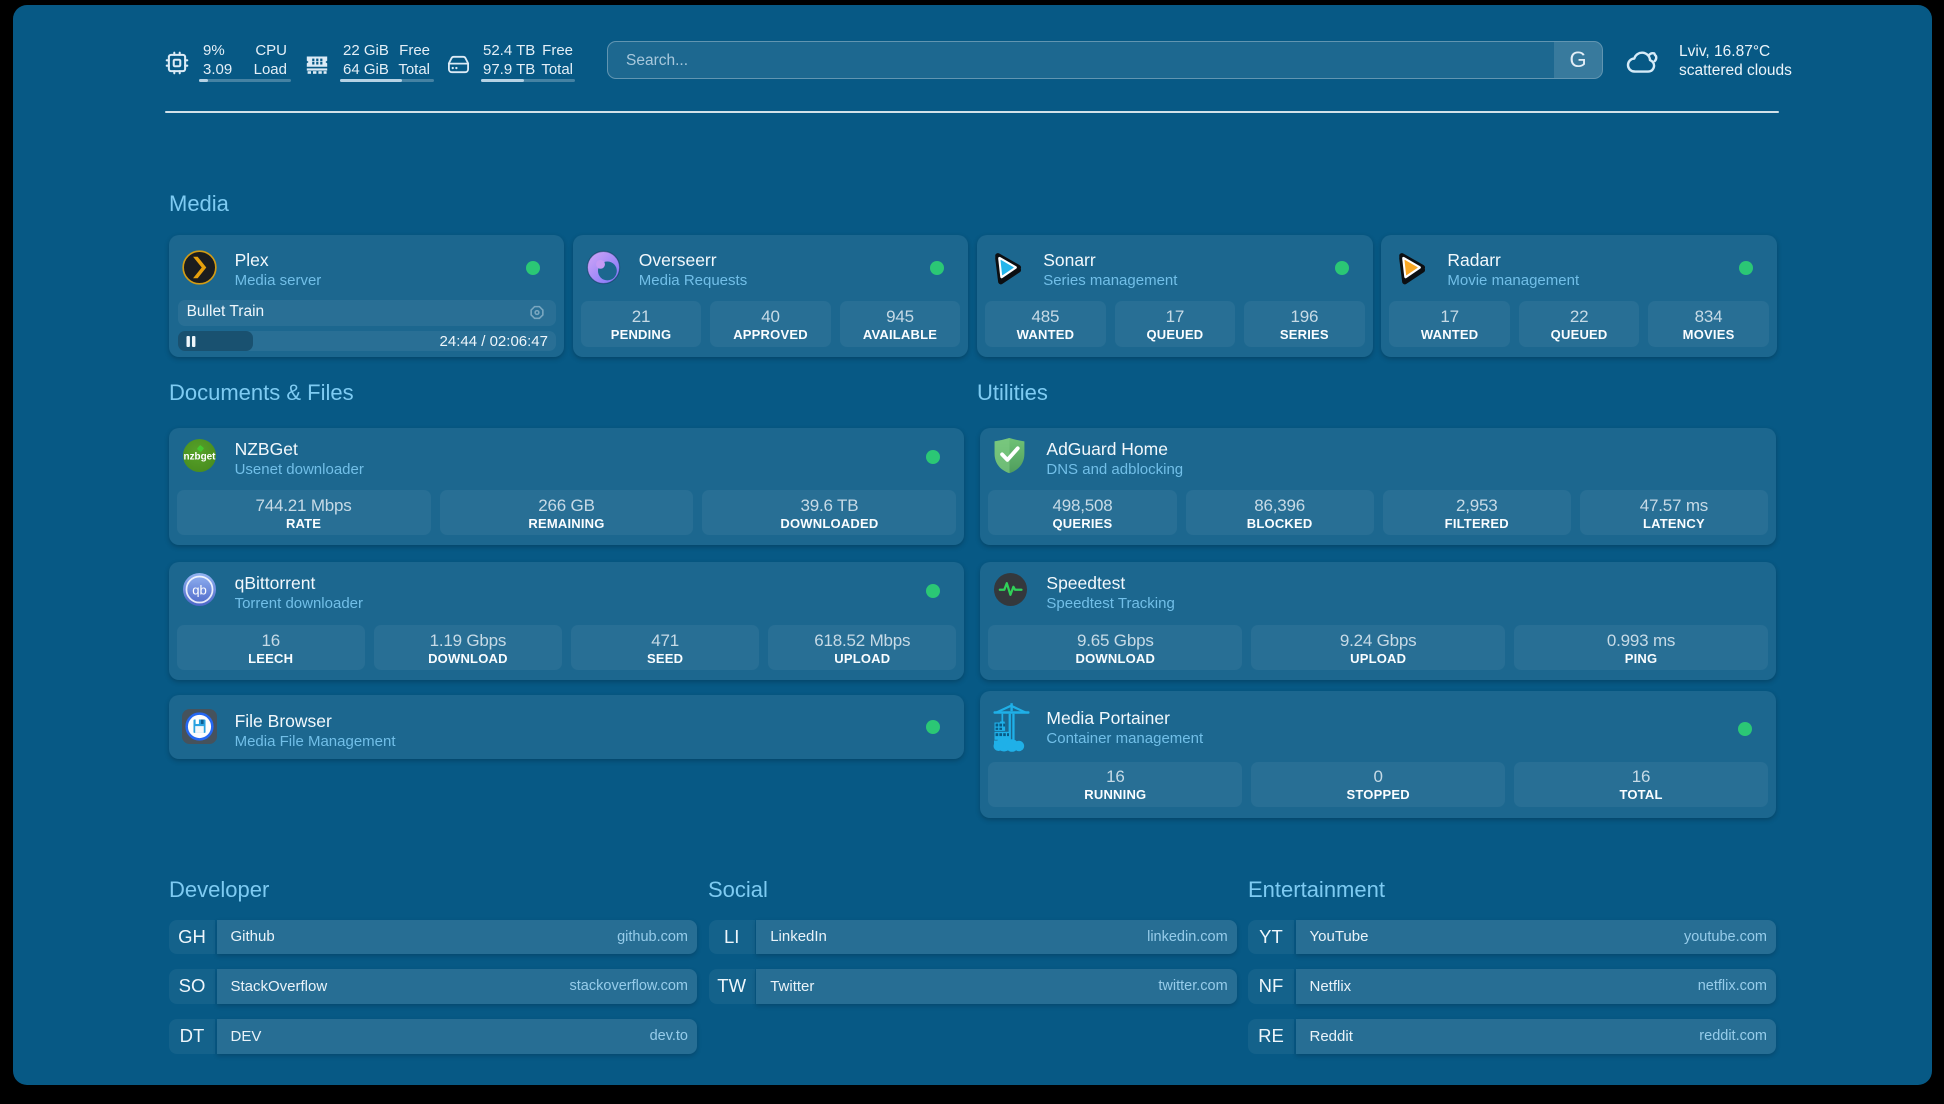 The height and width of the screenshot is (1104, 1944). I want to click on svg-text: nzbget, so click(199, 457).